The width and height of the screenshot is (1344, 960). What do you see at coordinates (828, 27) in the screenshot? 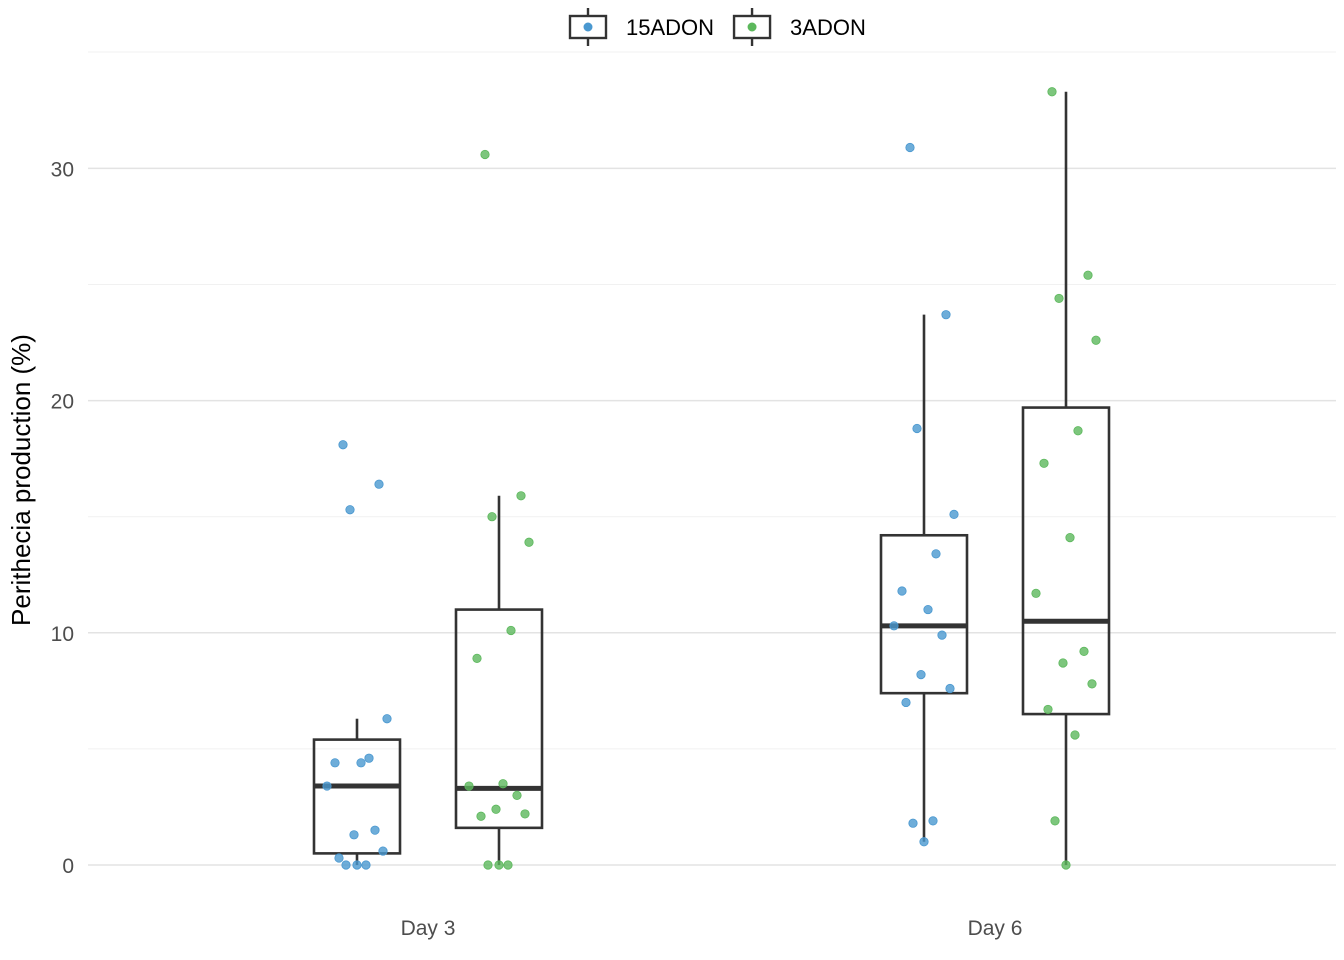
I see `legend-label: 3ADON` at bounding box center [828, 27].